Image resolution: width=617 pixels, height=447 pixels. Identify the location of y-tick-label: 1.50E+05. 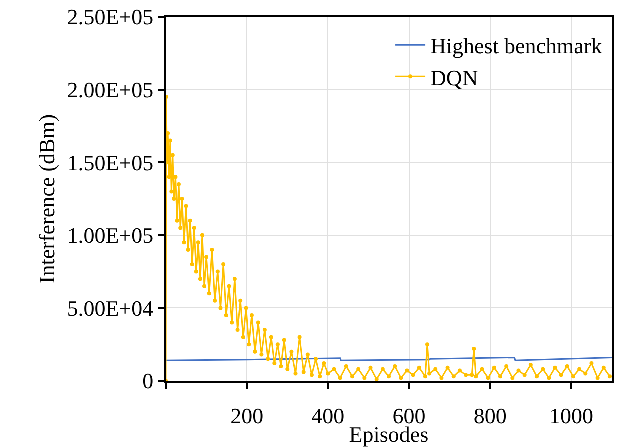
(110, 163).